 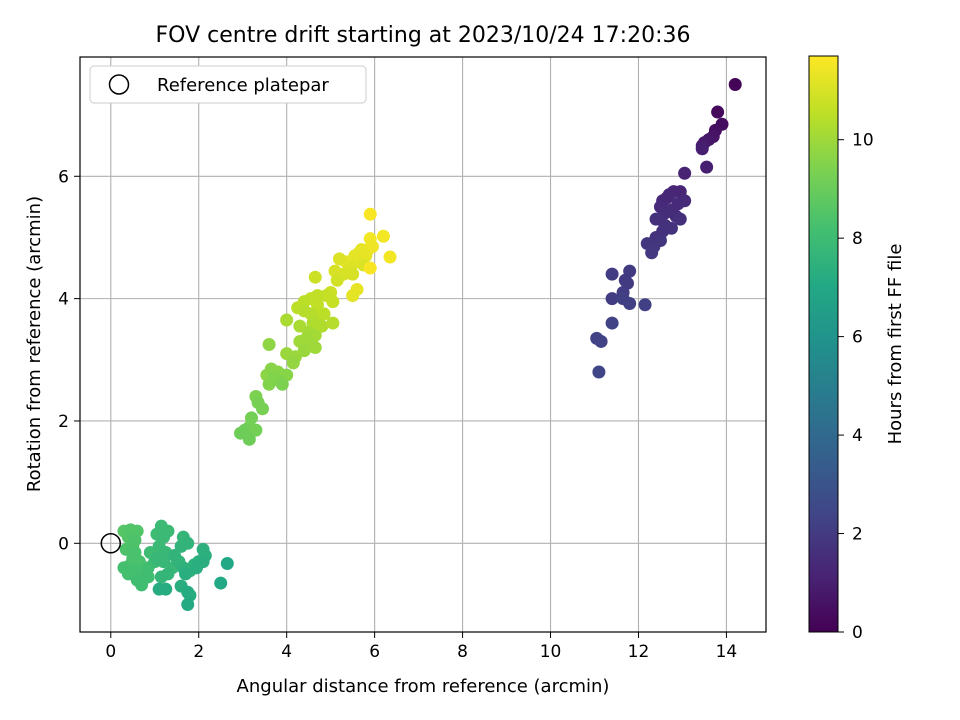 I want to click on x-tick-label: 14, so click(x=727, y=652).